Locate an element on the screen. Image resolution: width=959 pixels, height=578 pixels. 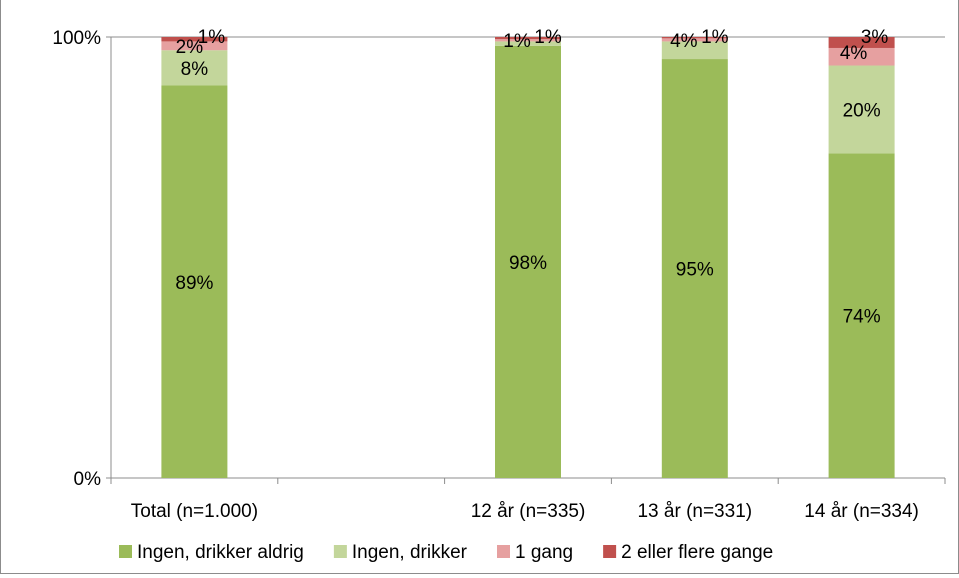
data-label: 8% is located at coordinates (195, 69).